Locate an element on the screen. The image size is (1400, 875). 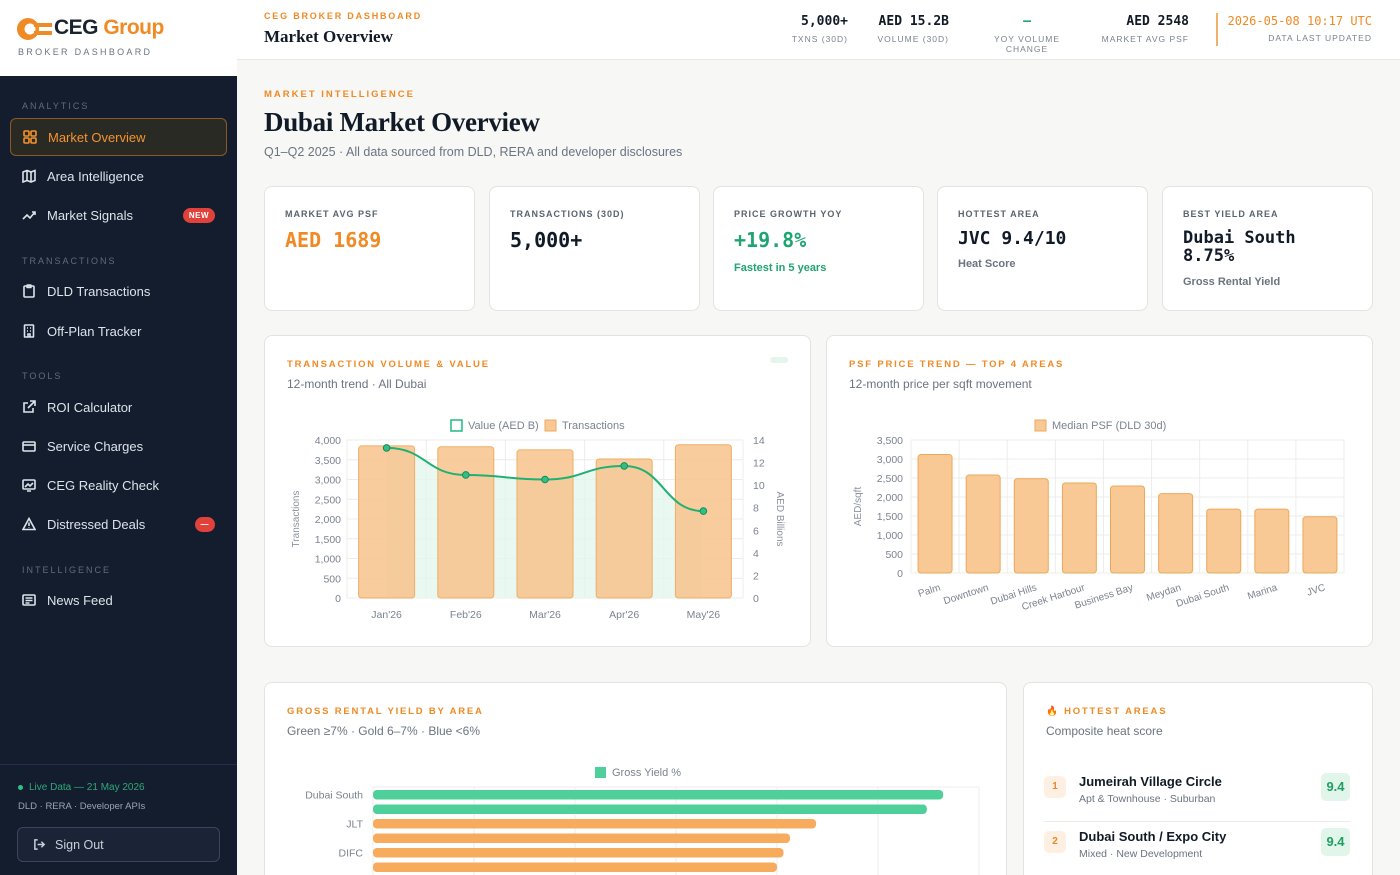
hottest-title-text: HOTTEST AREAS is located at coordinates (1116, 711).